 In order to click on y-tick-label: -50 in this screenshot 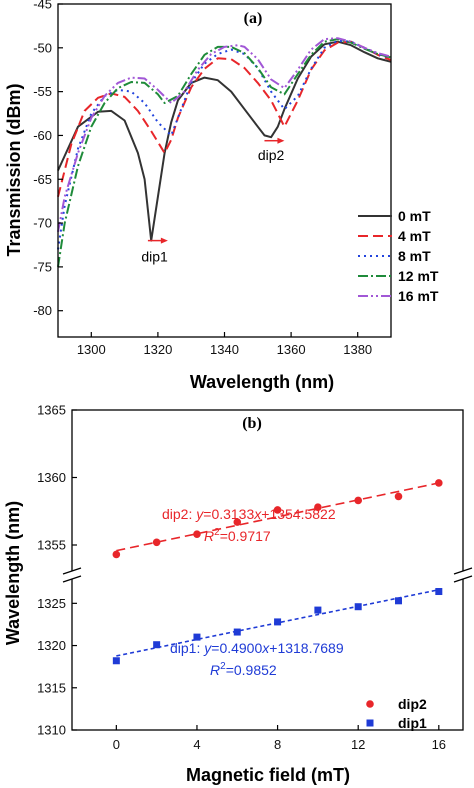, I will do `click(42, 47)`.